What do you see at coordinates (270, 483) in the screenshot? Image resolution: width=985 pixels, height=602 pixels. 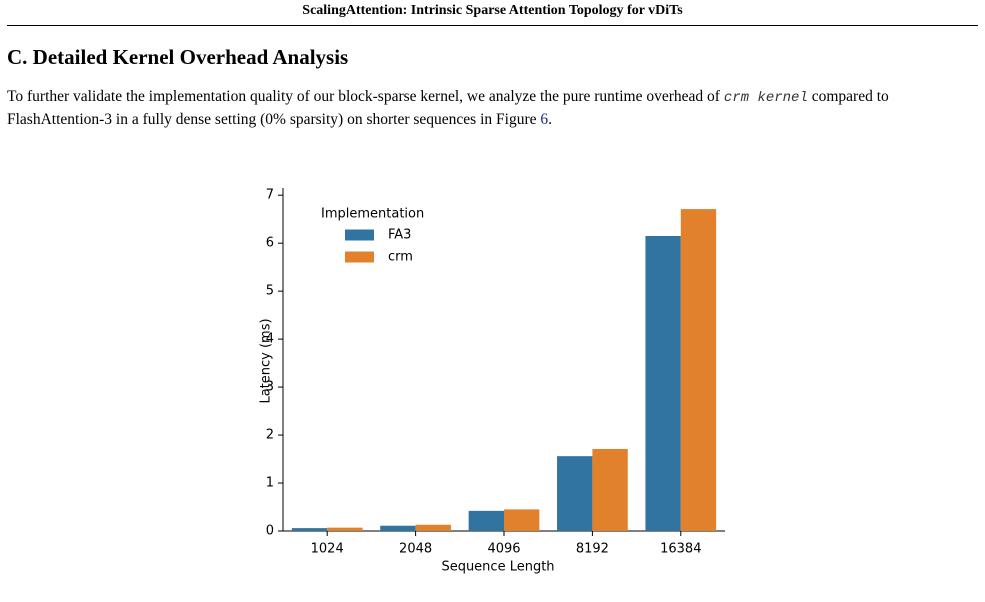 I see `y-tick-label: 1` at bounding box center [270, 483].